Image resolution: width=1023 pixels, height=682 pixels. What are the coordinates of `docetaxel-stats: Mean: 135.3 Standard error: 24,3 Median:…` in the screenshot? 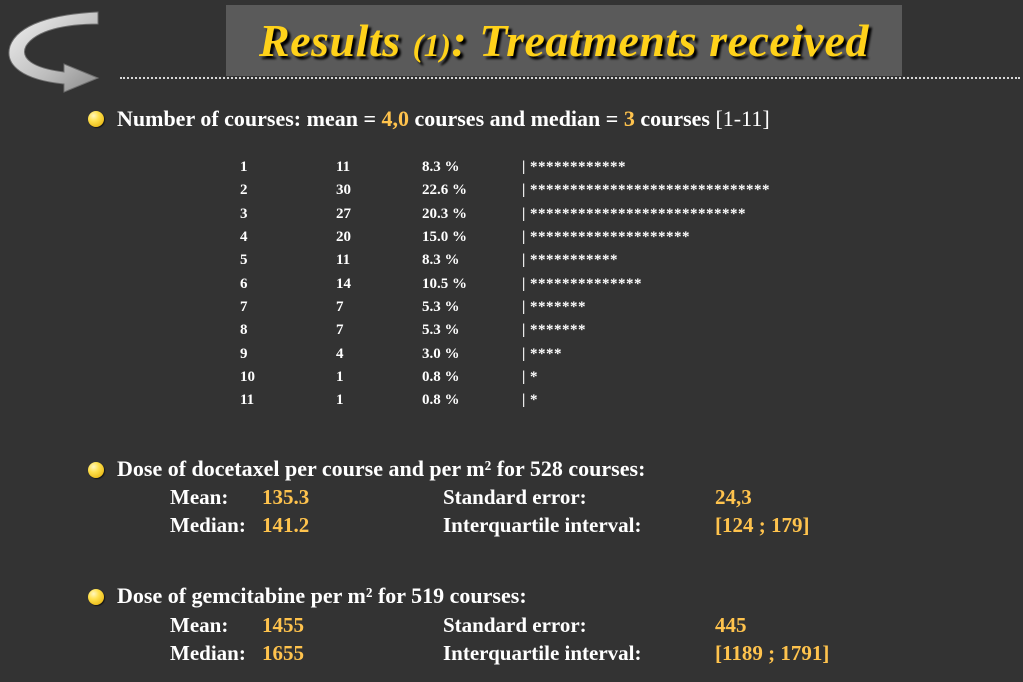 It's located at (520, 511).